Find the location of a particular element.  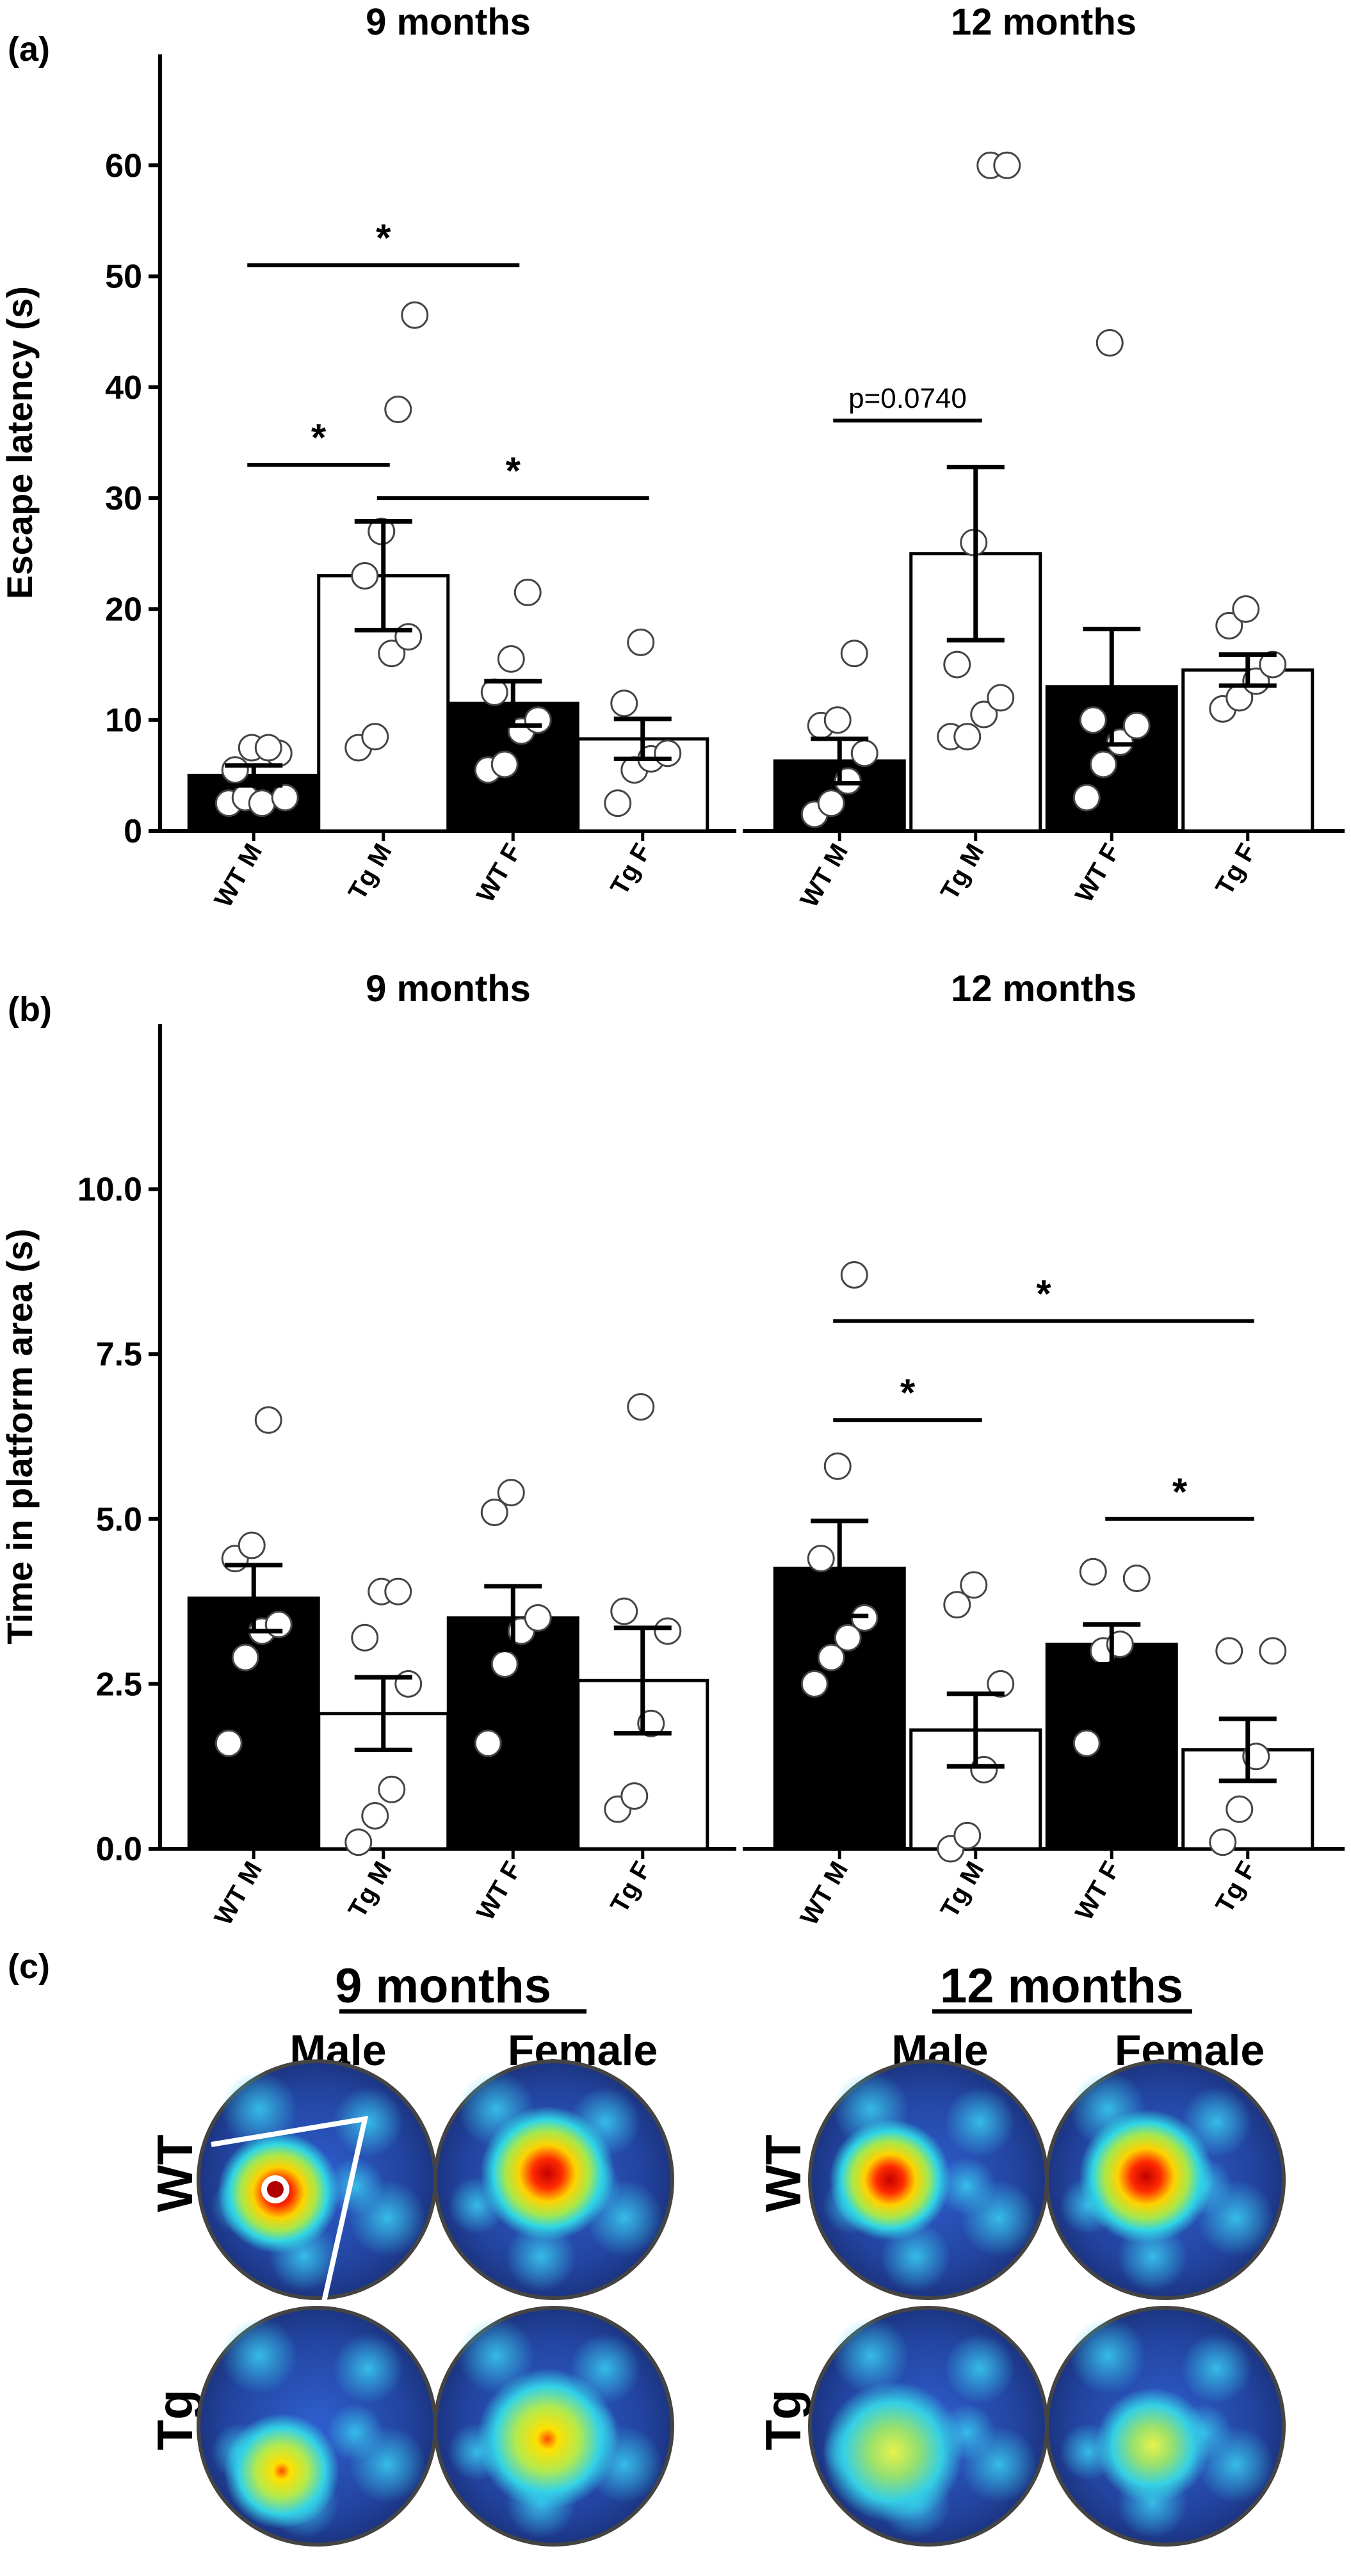

y-axis-label: Time in platform area (s) is located at coordinates (20, 1436).